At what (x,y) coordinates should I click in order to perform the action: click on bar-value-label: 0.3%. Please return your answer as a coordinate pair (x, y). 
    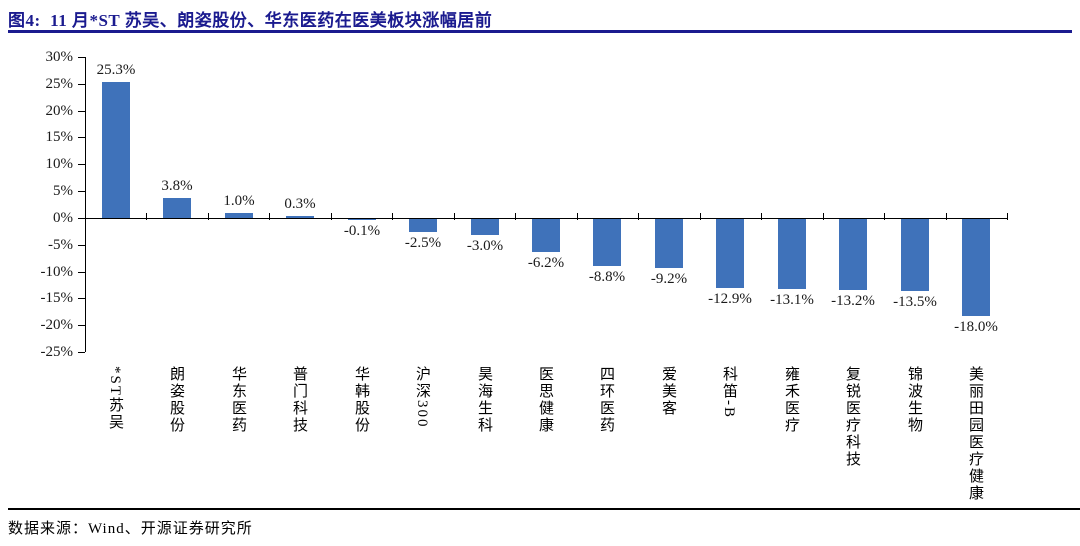
    Looking at the image, I should click on (300, 204).